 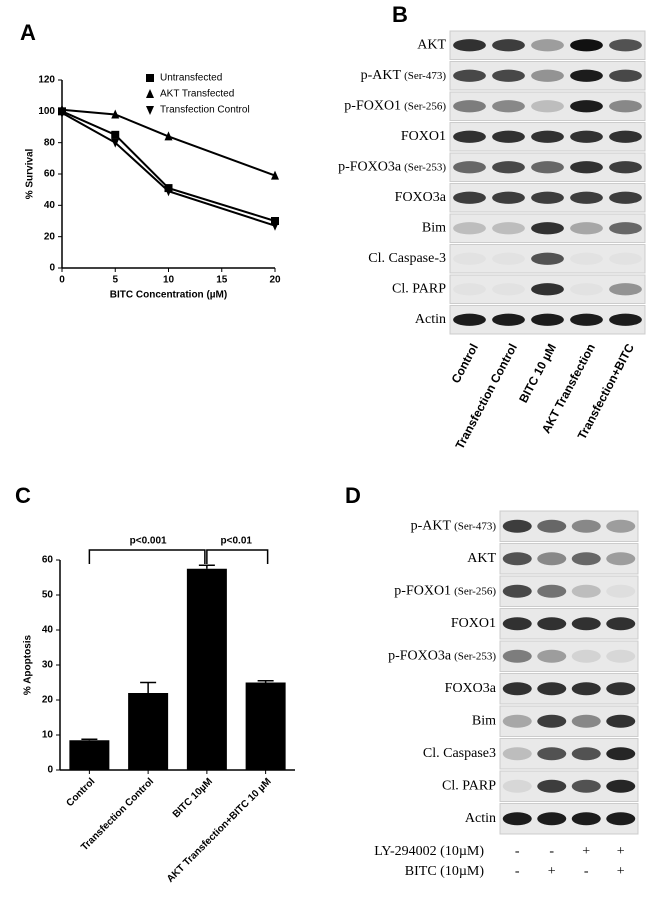 What do you see at coordinates (445, 871) in the screenshot?
I see `treatment-label: BITC (10µM)` at bounding box center [445, 871].